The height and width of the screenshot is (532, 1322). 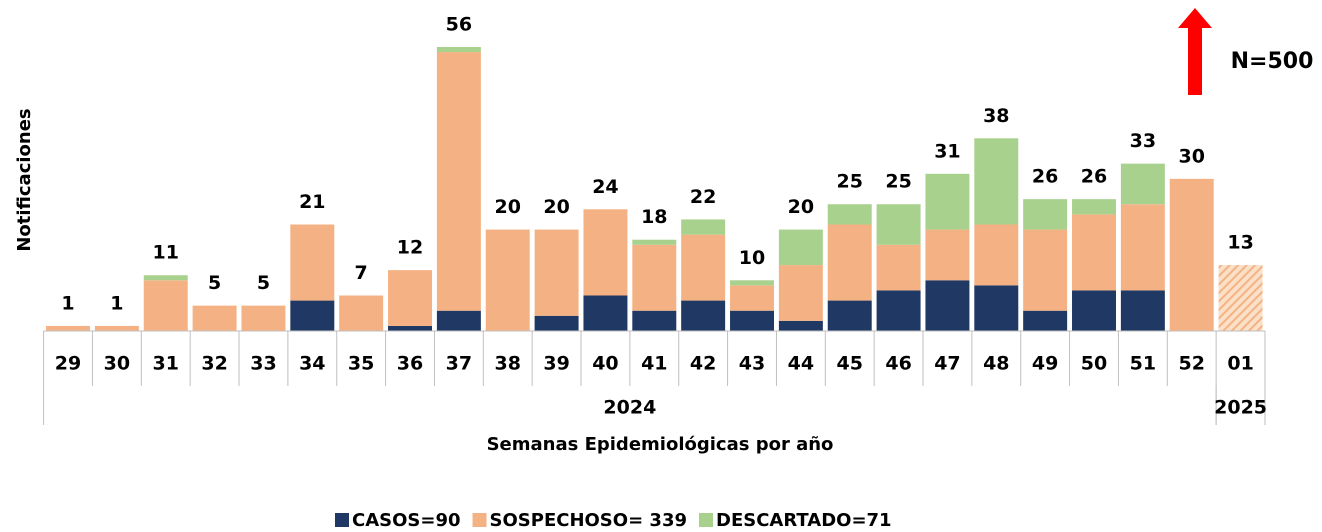 I want to click on legend-label: CASOS=90, so click(x=406, y=520).